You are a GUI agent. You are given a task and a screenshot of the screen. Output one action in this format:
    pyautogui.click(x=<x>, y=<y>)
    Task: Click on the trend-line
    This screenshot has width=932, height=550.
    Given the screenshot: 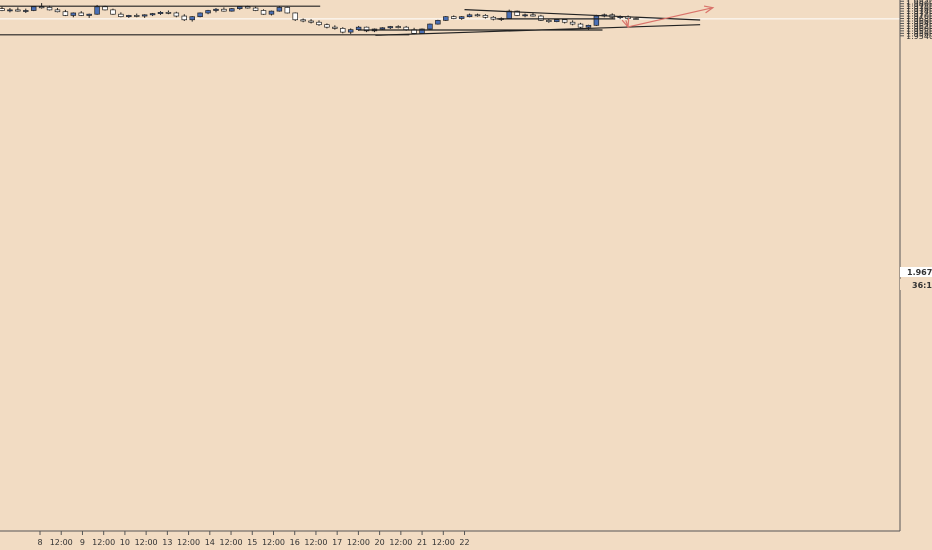 What is the action you would take?
    pyautogui.click(x=538, y=30)
    